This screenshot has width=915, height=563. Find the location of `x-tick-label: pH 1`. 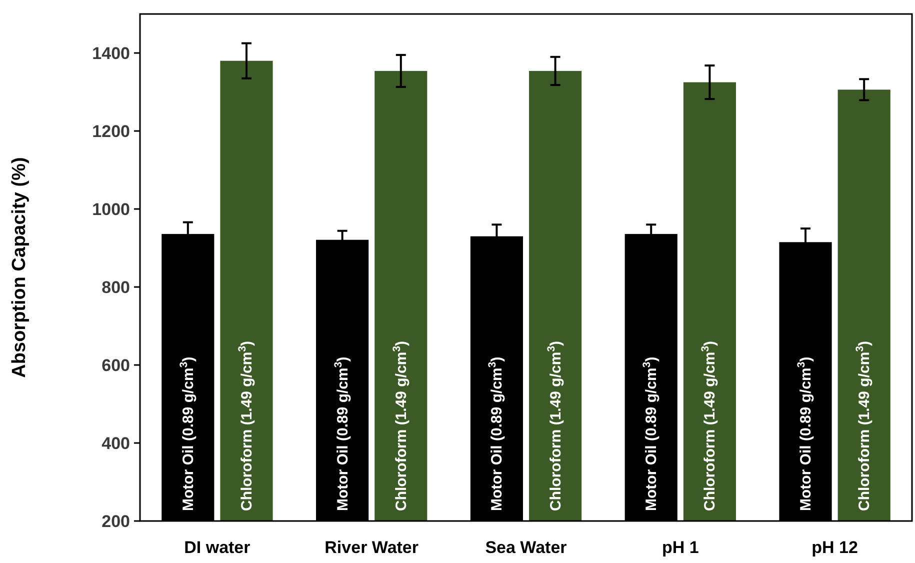

x-tick-label: pH 1 is located at coordinates (680, 547).